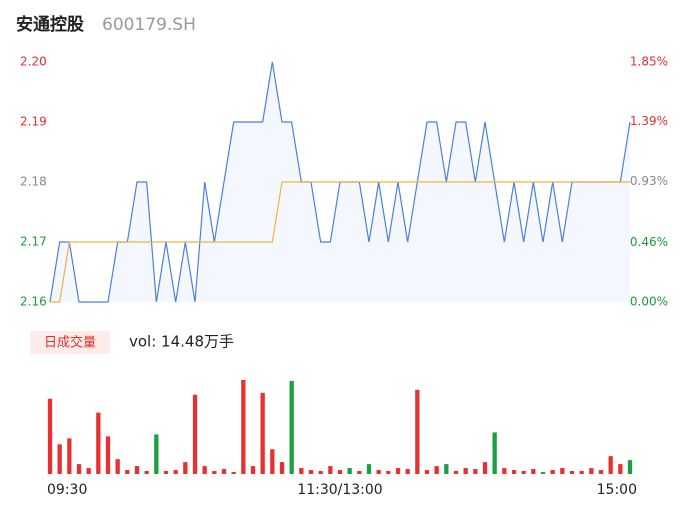  I want to click on y2-tick-label: 1.85%, so click(649, 62).